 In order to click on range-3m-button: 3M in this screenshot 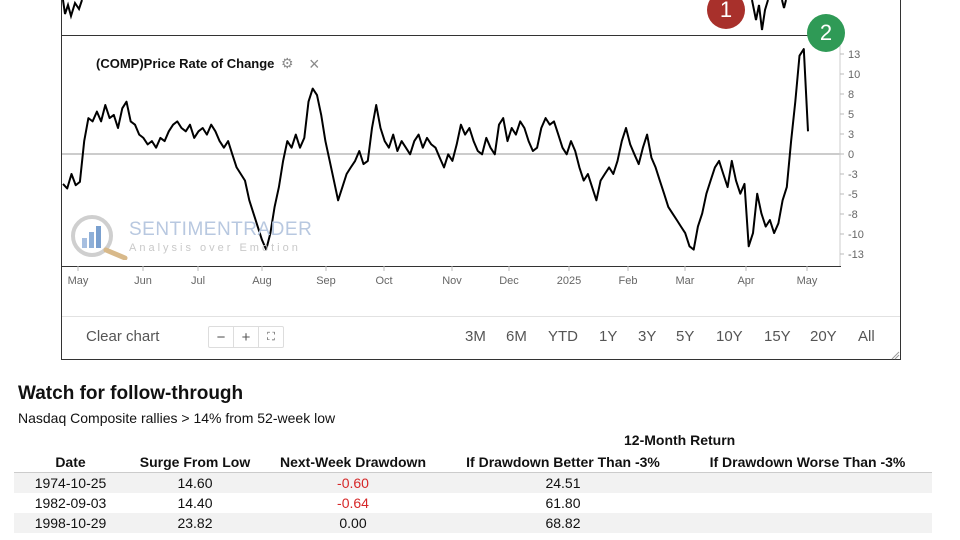, I will do `click(475, 336)`.